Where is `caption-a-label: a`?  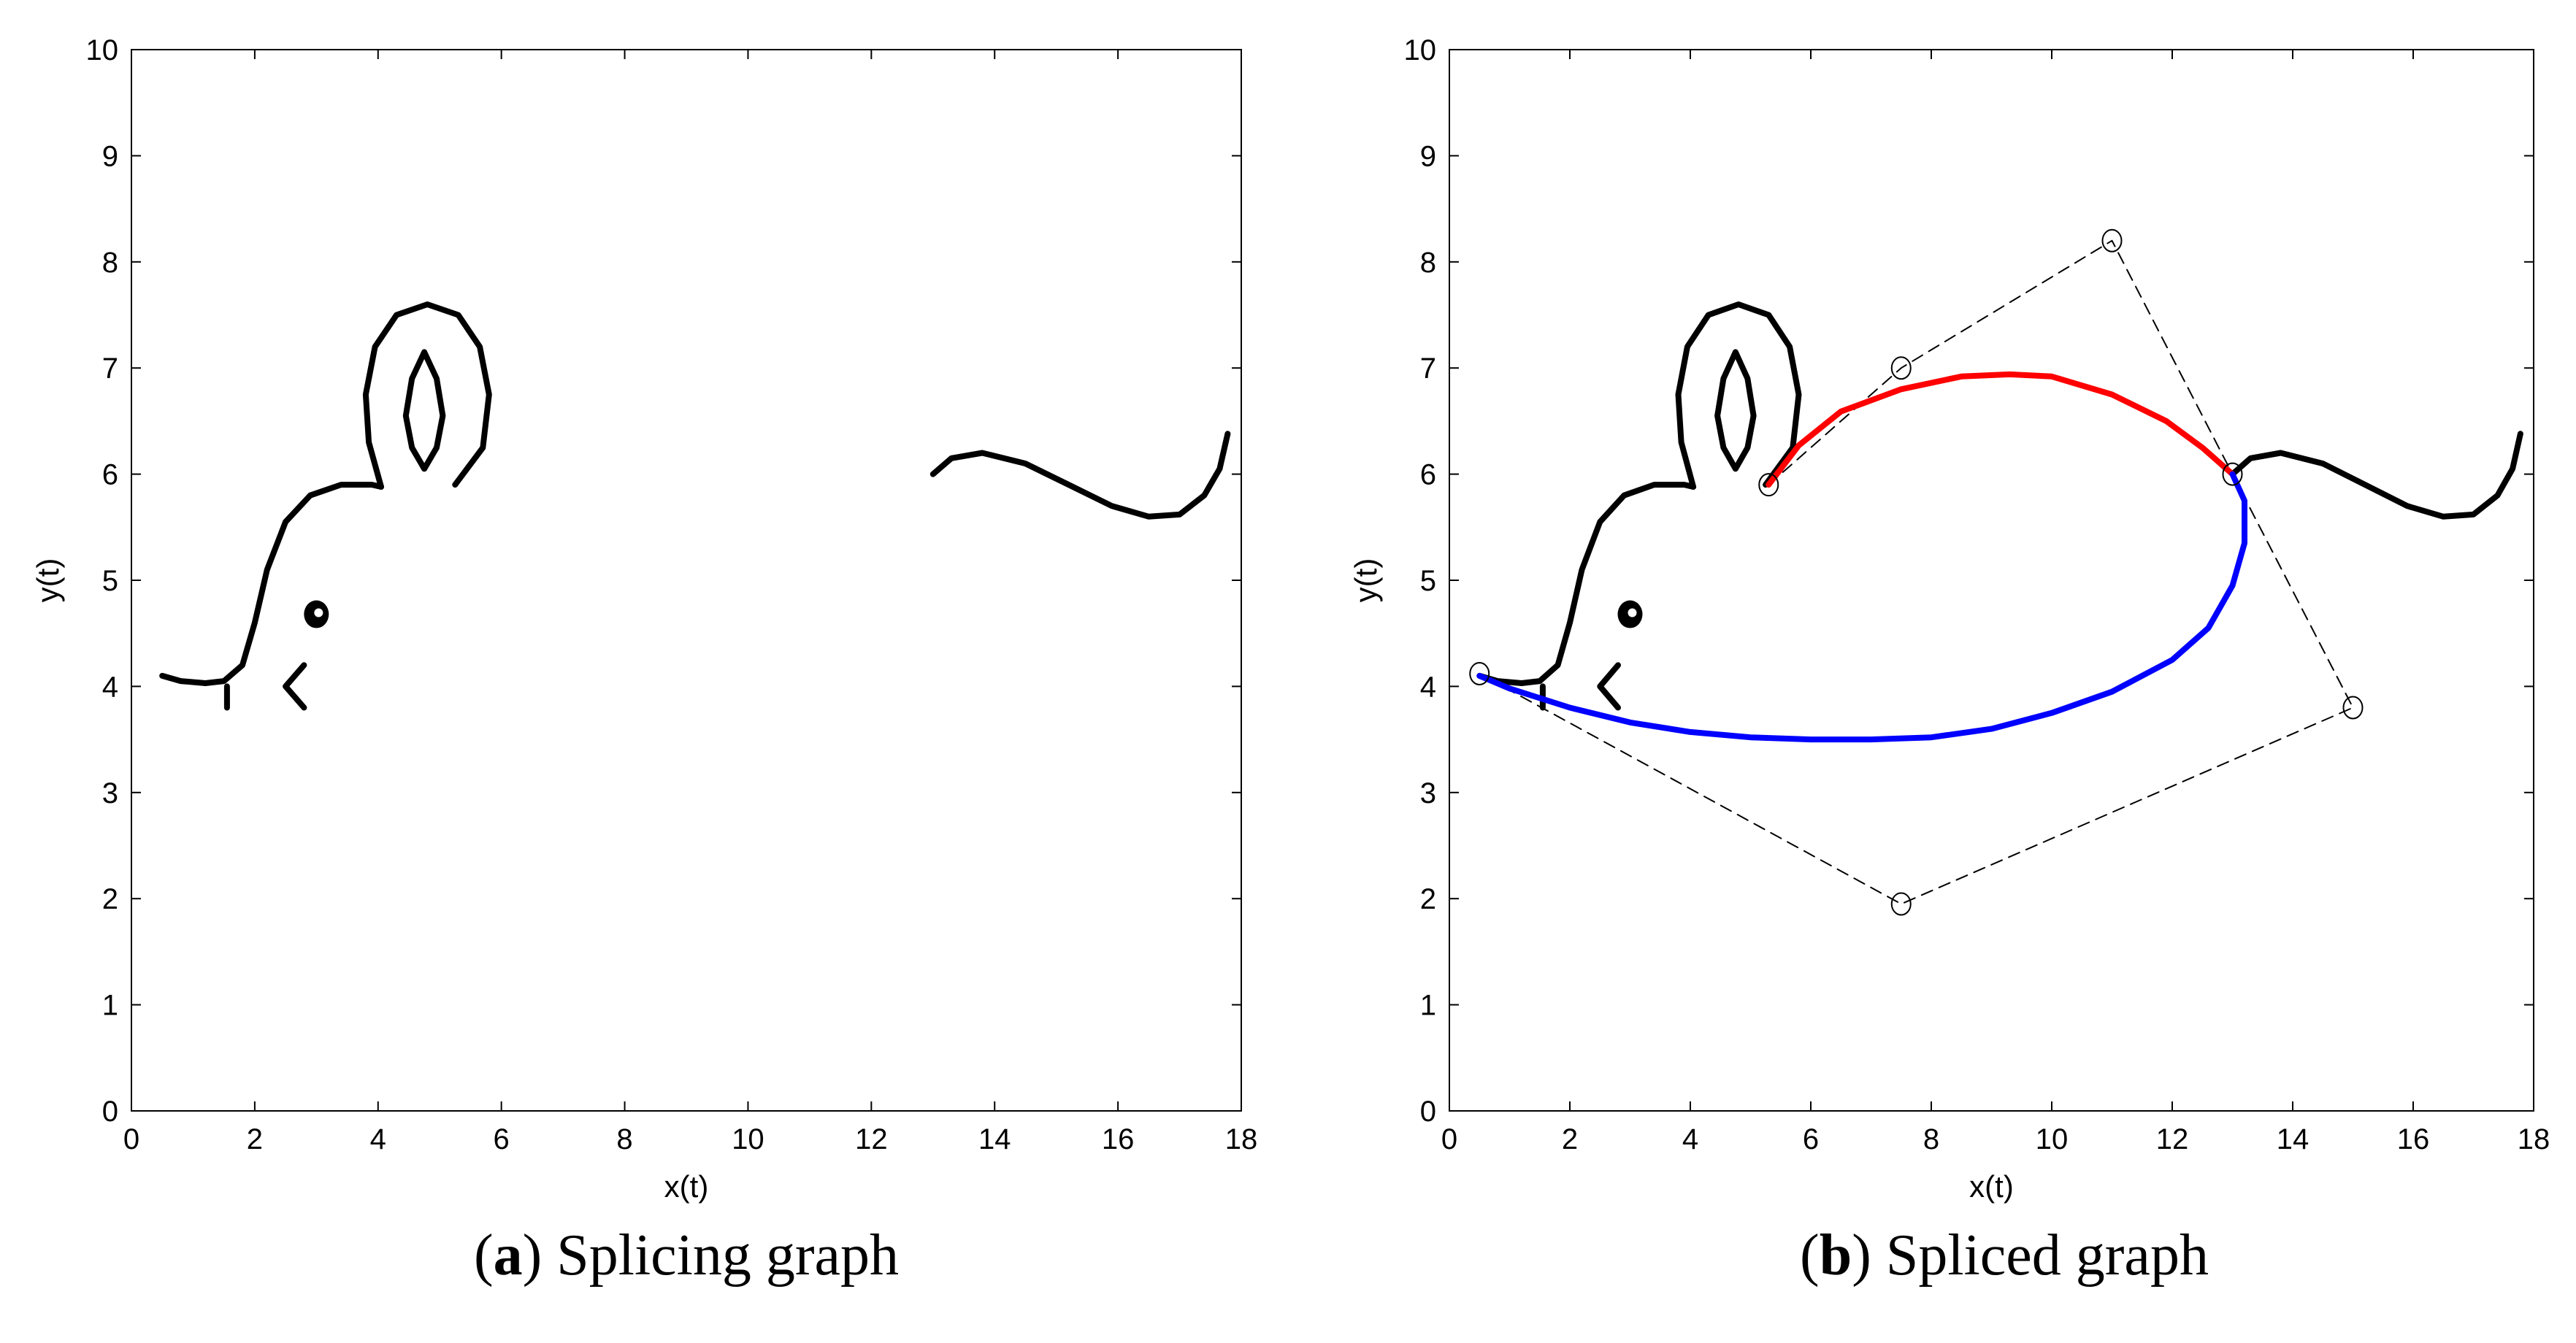
caption-a-label: a is located at coordinates (508, 1255).